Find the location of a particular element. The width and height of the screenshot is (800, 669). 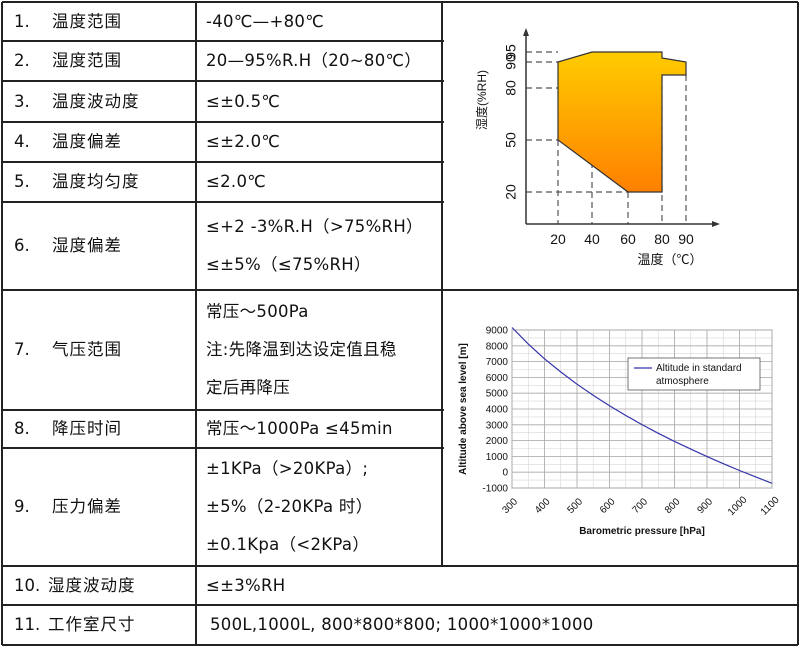

y-tick-label: 80 is located at coordinates (511, 88).